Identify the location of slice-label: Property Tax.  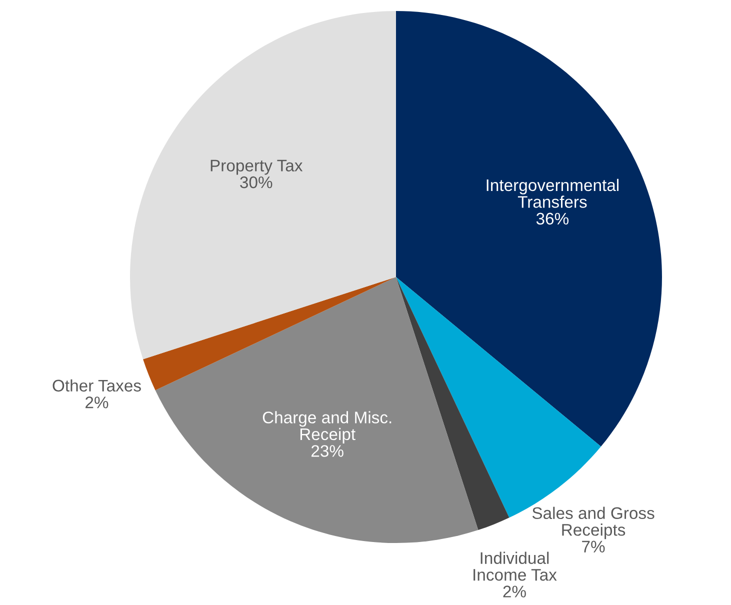
(256, 167).